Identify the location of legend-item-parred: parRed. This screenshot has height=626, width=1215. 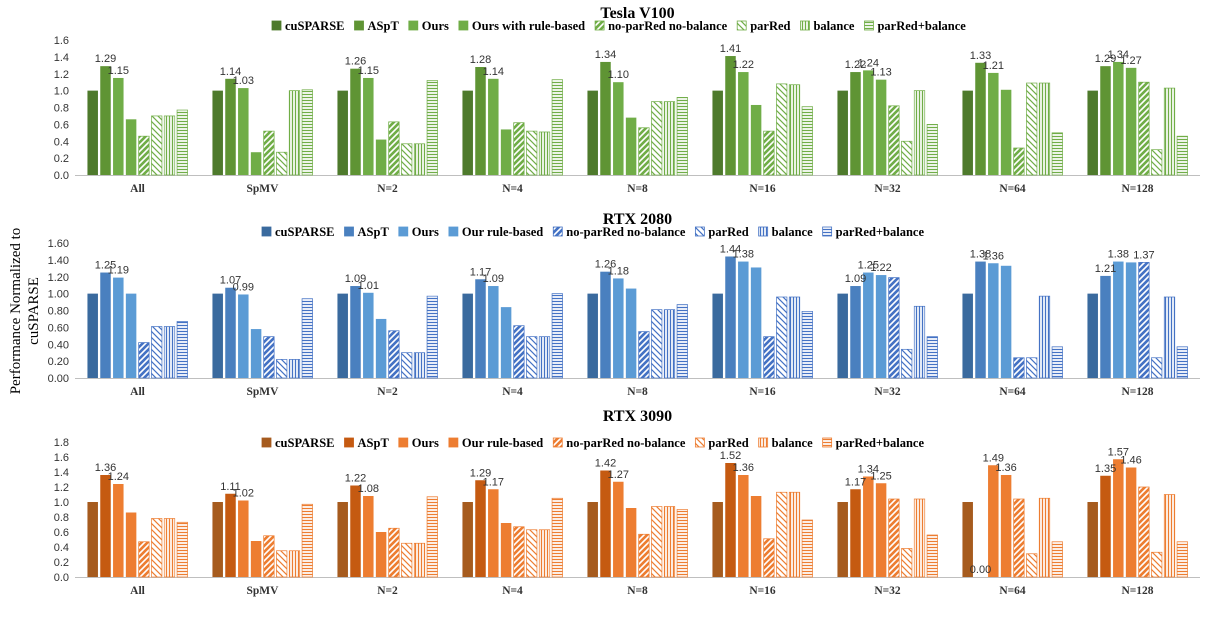
(721, 232).